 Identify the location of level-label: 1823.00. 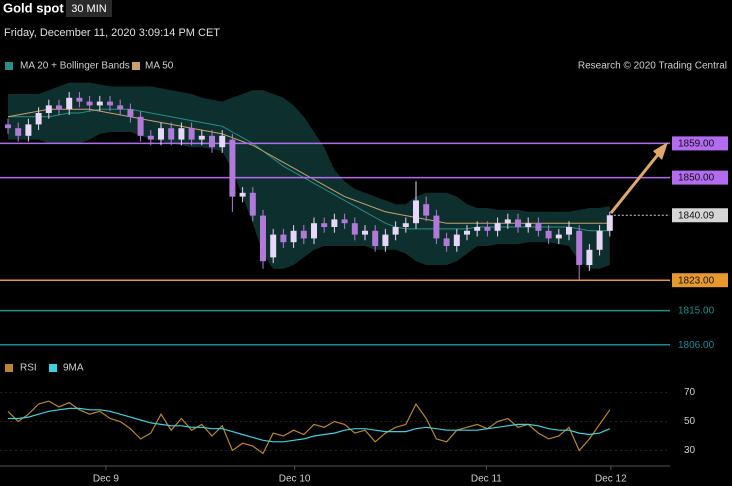
(696, 280).